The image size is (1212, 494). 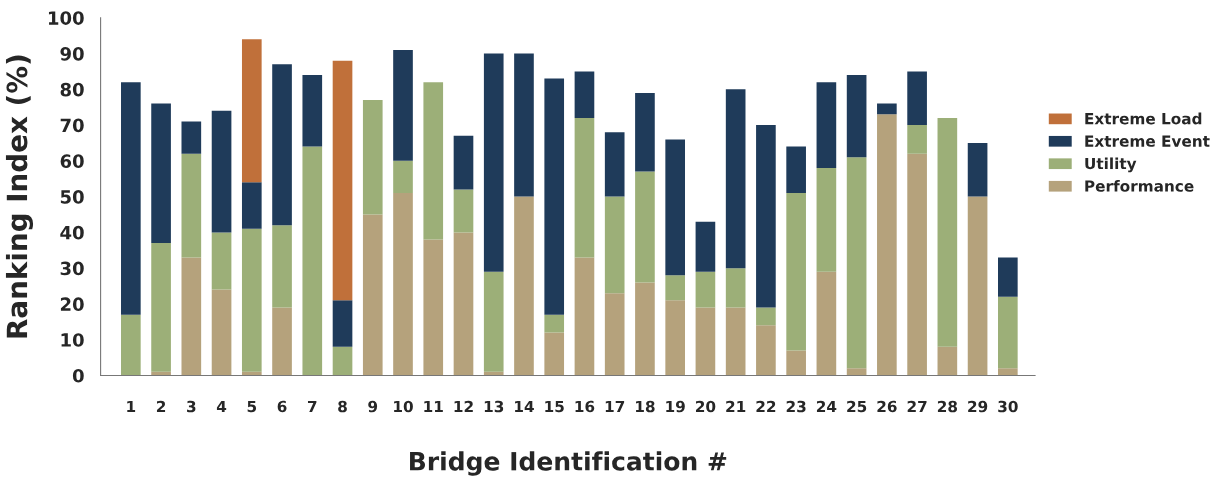 What do you see at coordinates (645, 406) in the screenshot?
I see `x-tick-label: 18` at bounding box center [645, 406].